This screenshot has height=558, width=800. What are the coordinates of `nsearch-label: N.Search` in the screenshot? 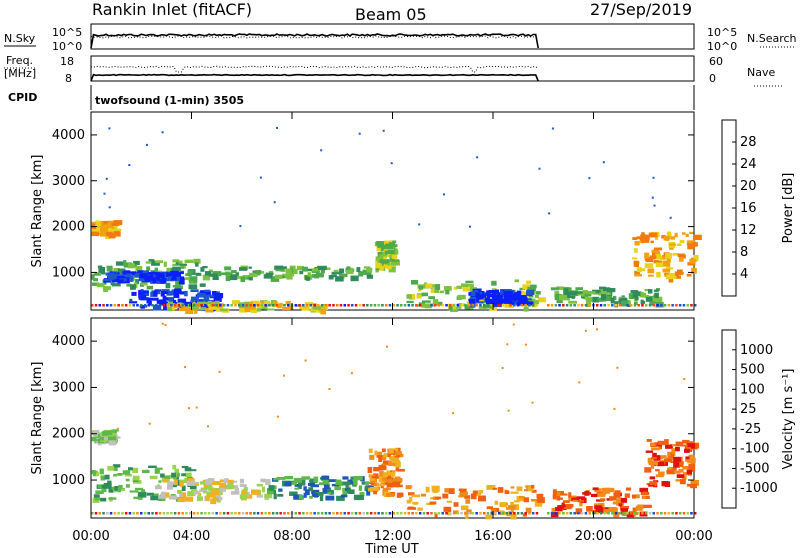 It's located at (772, 38).